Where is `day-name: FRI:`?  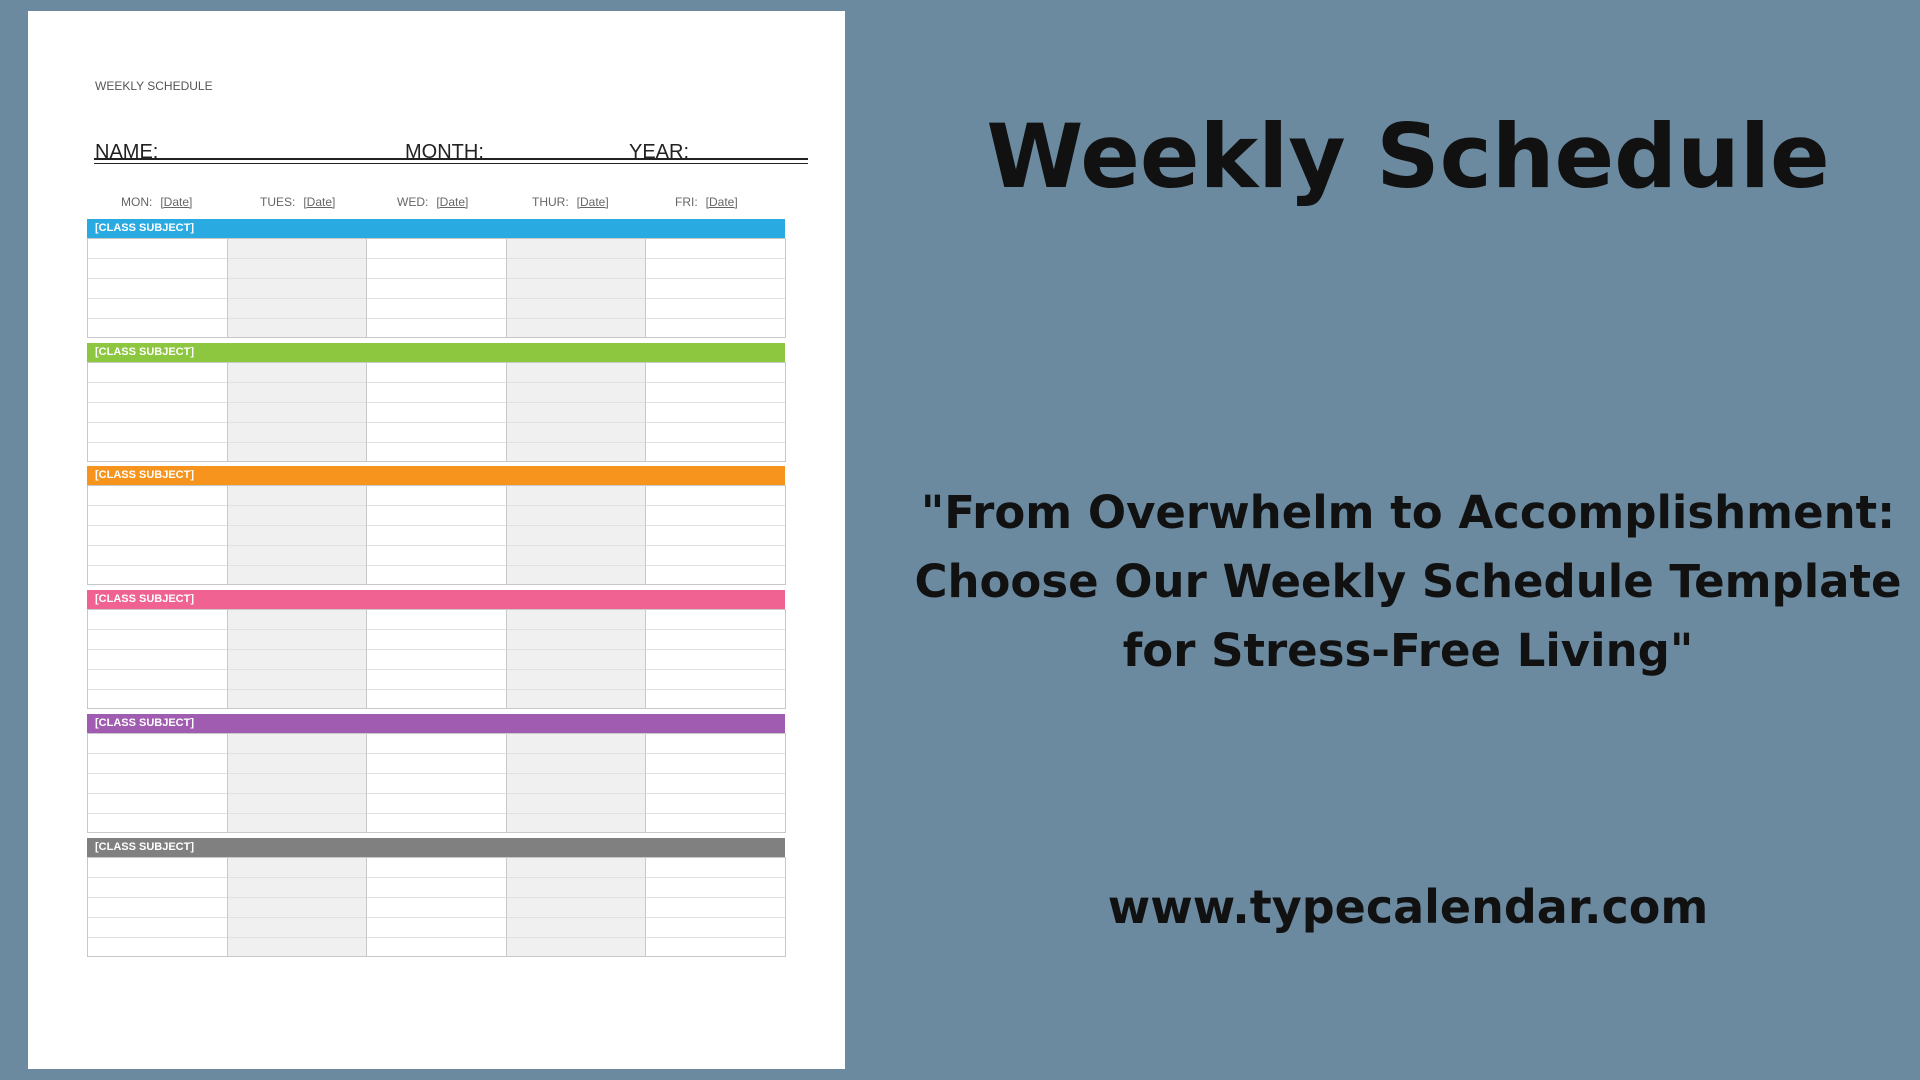
day-name: FRI: is located at coordinates (686, 202).